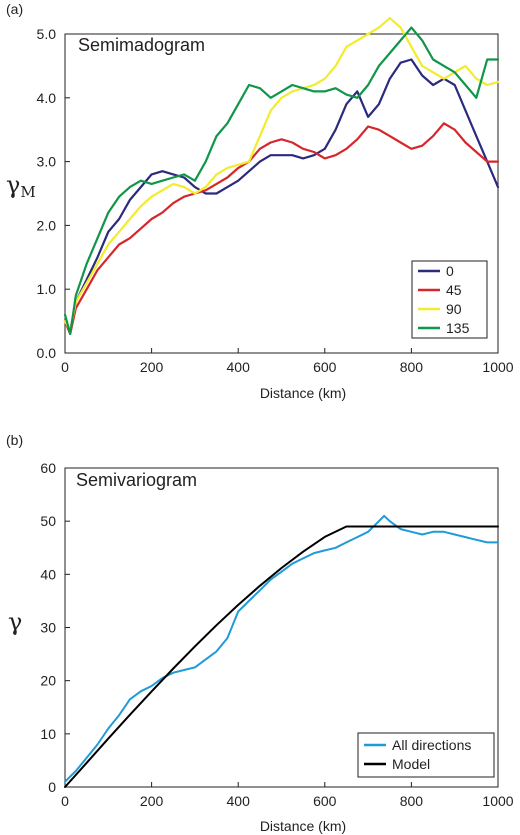 This screenshot has height=835, width=520. Describe the element at coordinates (136, 480) in the screenshot. I see `chart-title-b: Semivariogram` at that location.